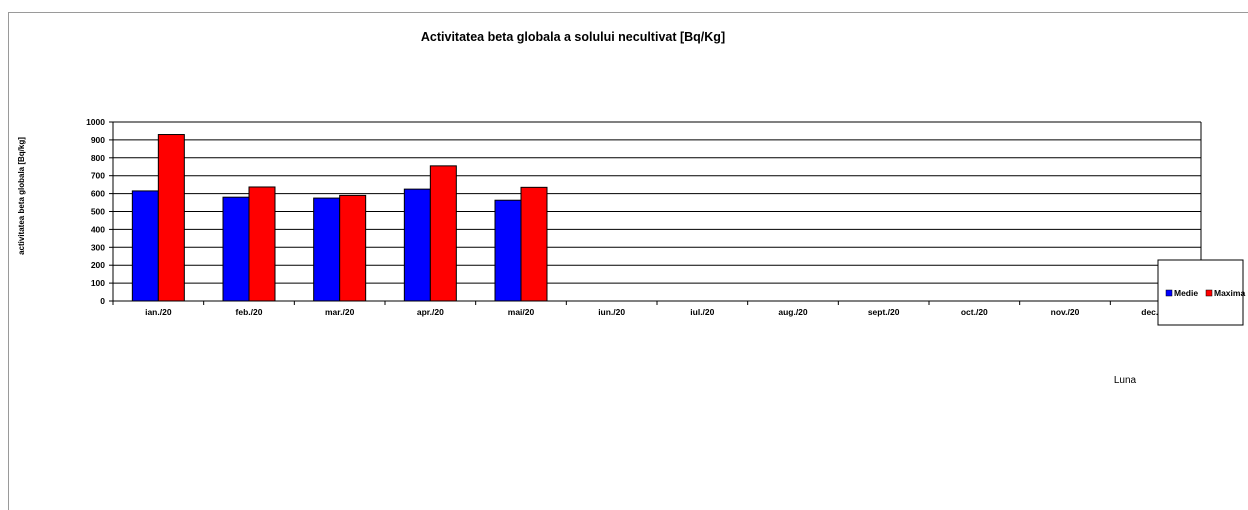  I want to click on legend-label-maxima: Maxima, so click(1229, 293).